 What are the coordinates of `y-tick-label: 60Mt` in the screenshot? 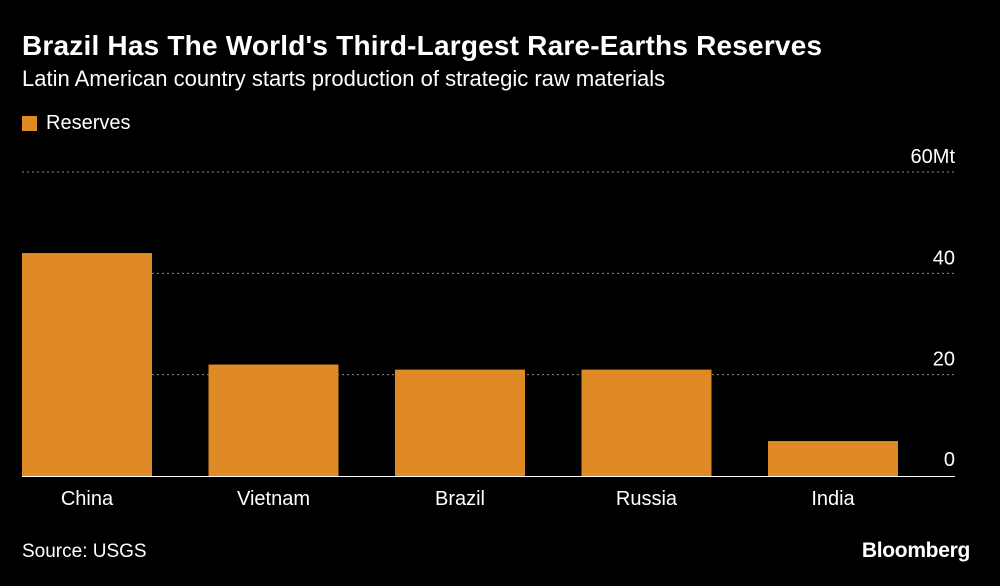 It's located at (933, 157).